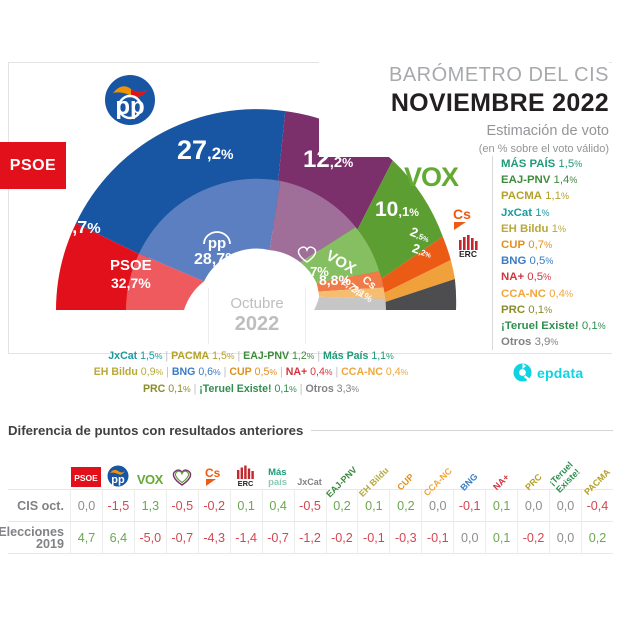  I want to click on vox-logo-icon: VOX, so click(149, 479).